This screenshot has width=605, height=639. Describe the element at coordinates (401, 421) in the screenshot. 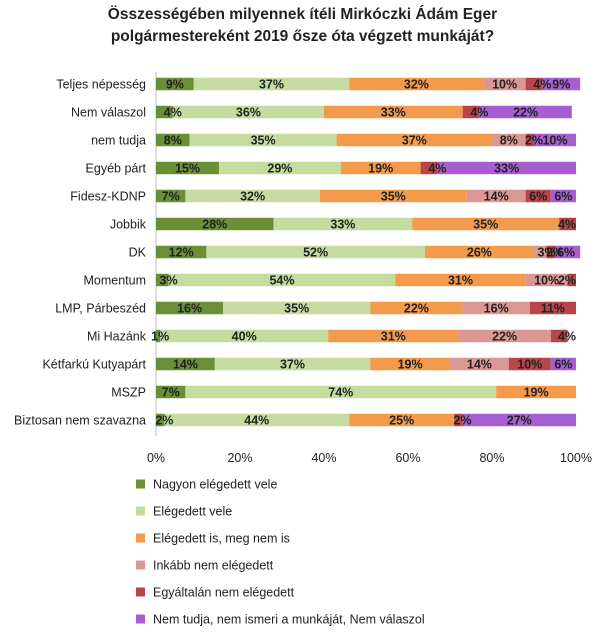

I see `data-label: 25%` at that location.